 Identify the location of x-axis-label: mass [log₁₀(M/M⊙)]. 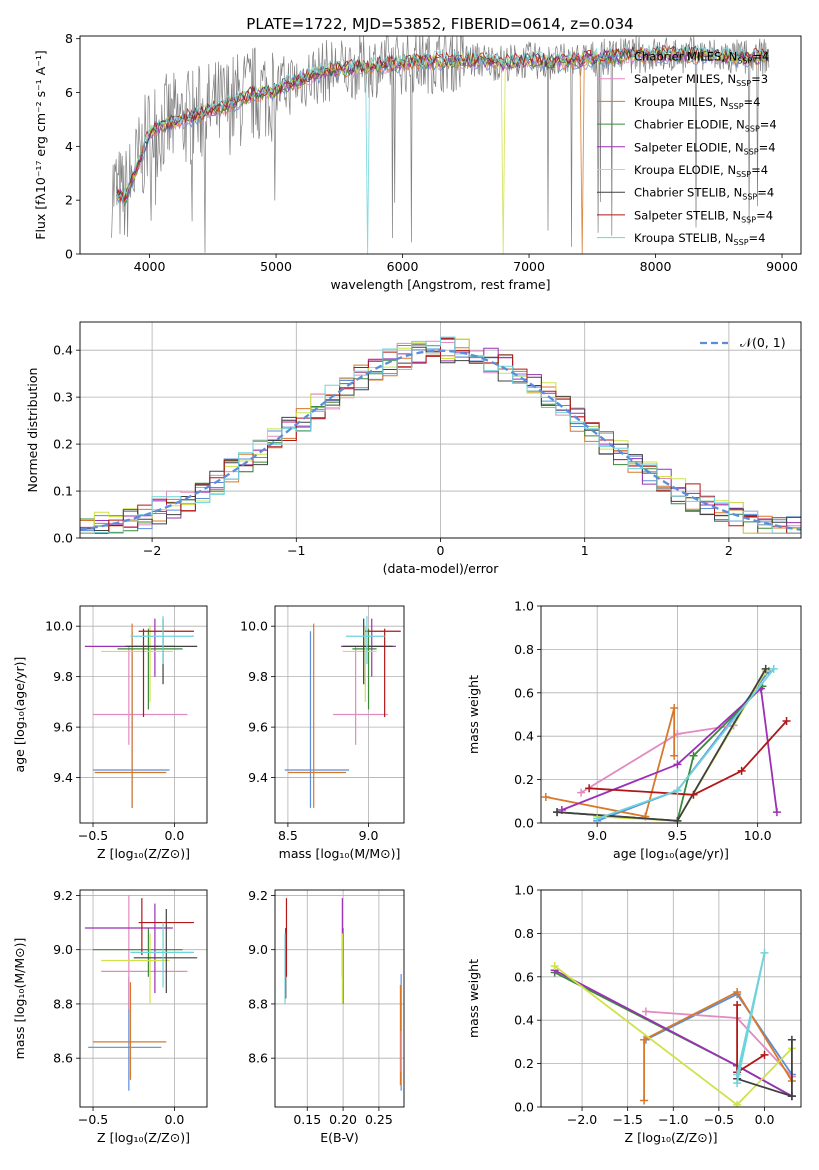
(340, 853).